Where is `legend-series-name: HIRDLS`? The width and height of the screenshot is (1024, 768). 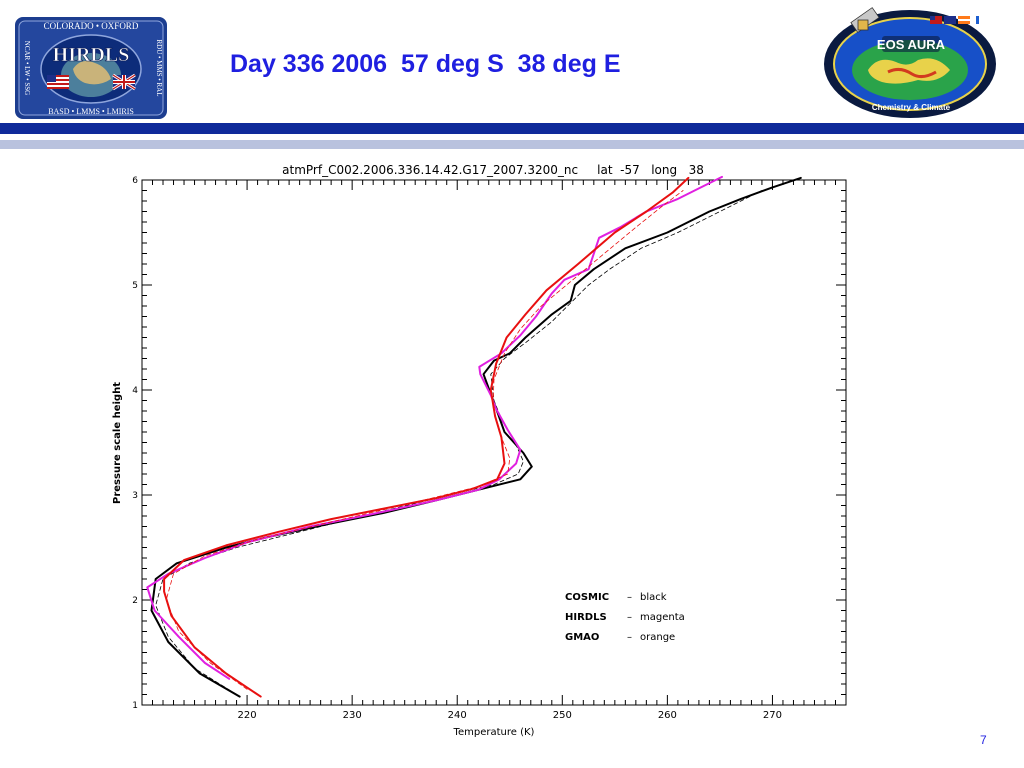
legend-series-name: HIRDLS is located at coordinates (586, 617).